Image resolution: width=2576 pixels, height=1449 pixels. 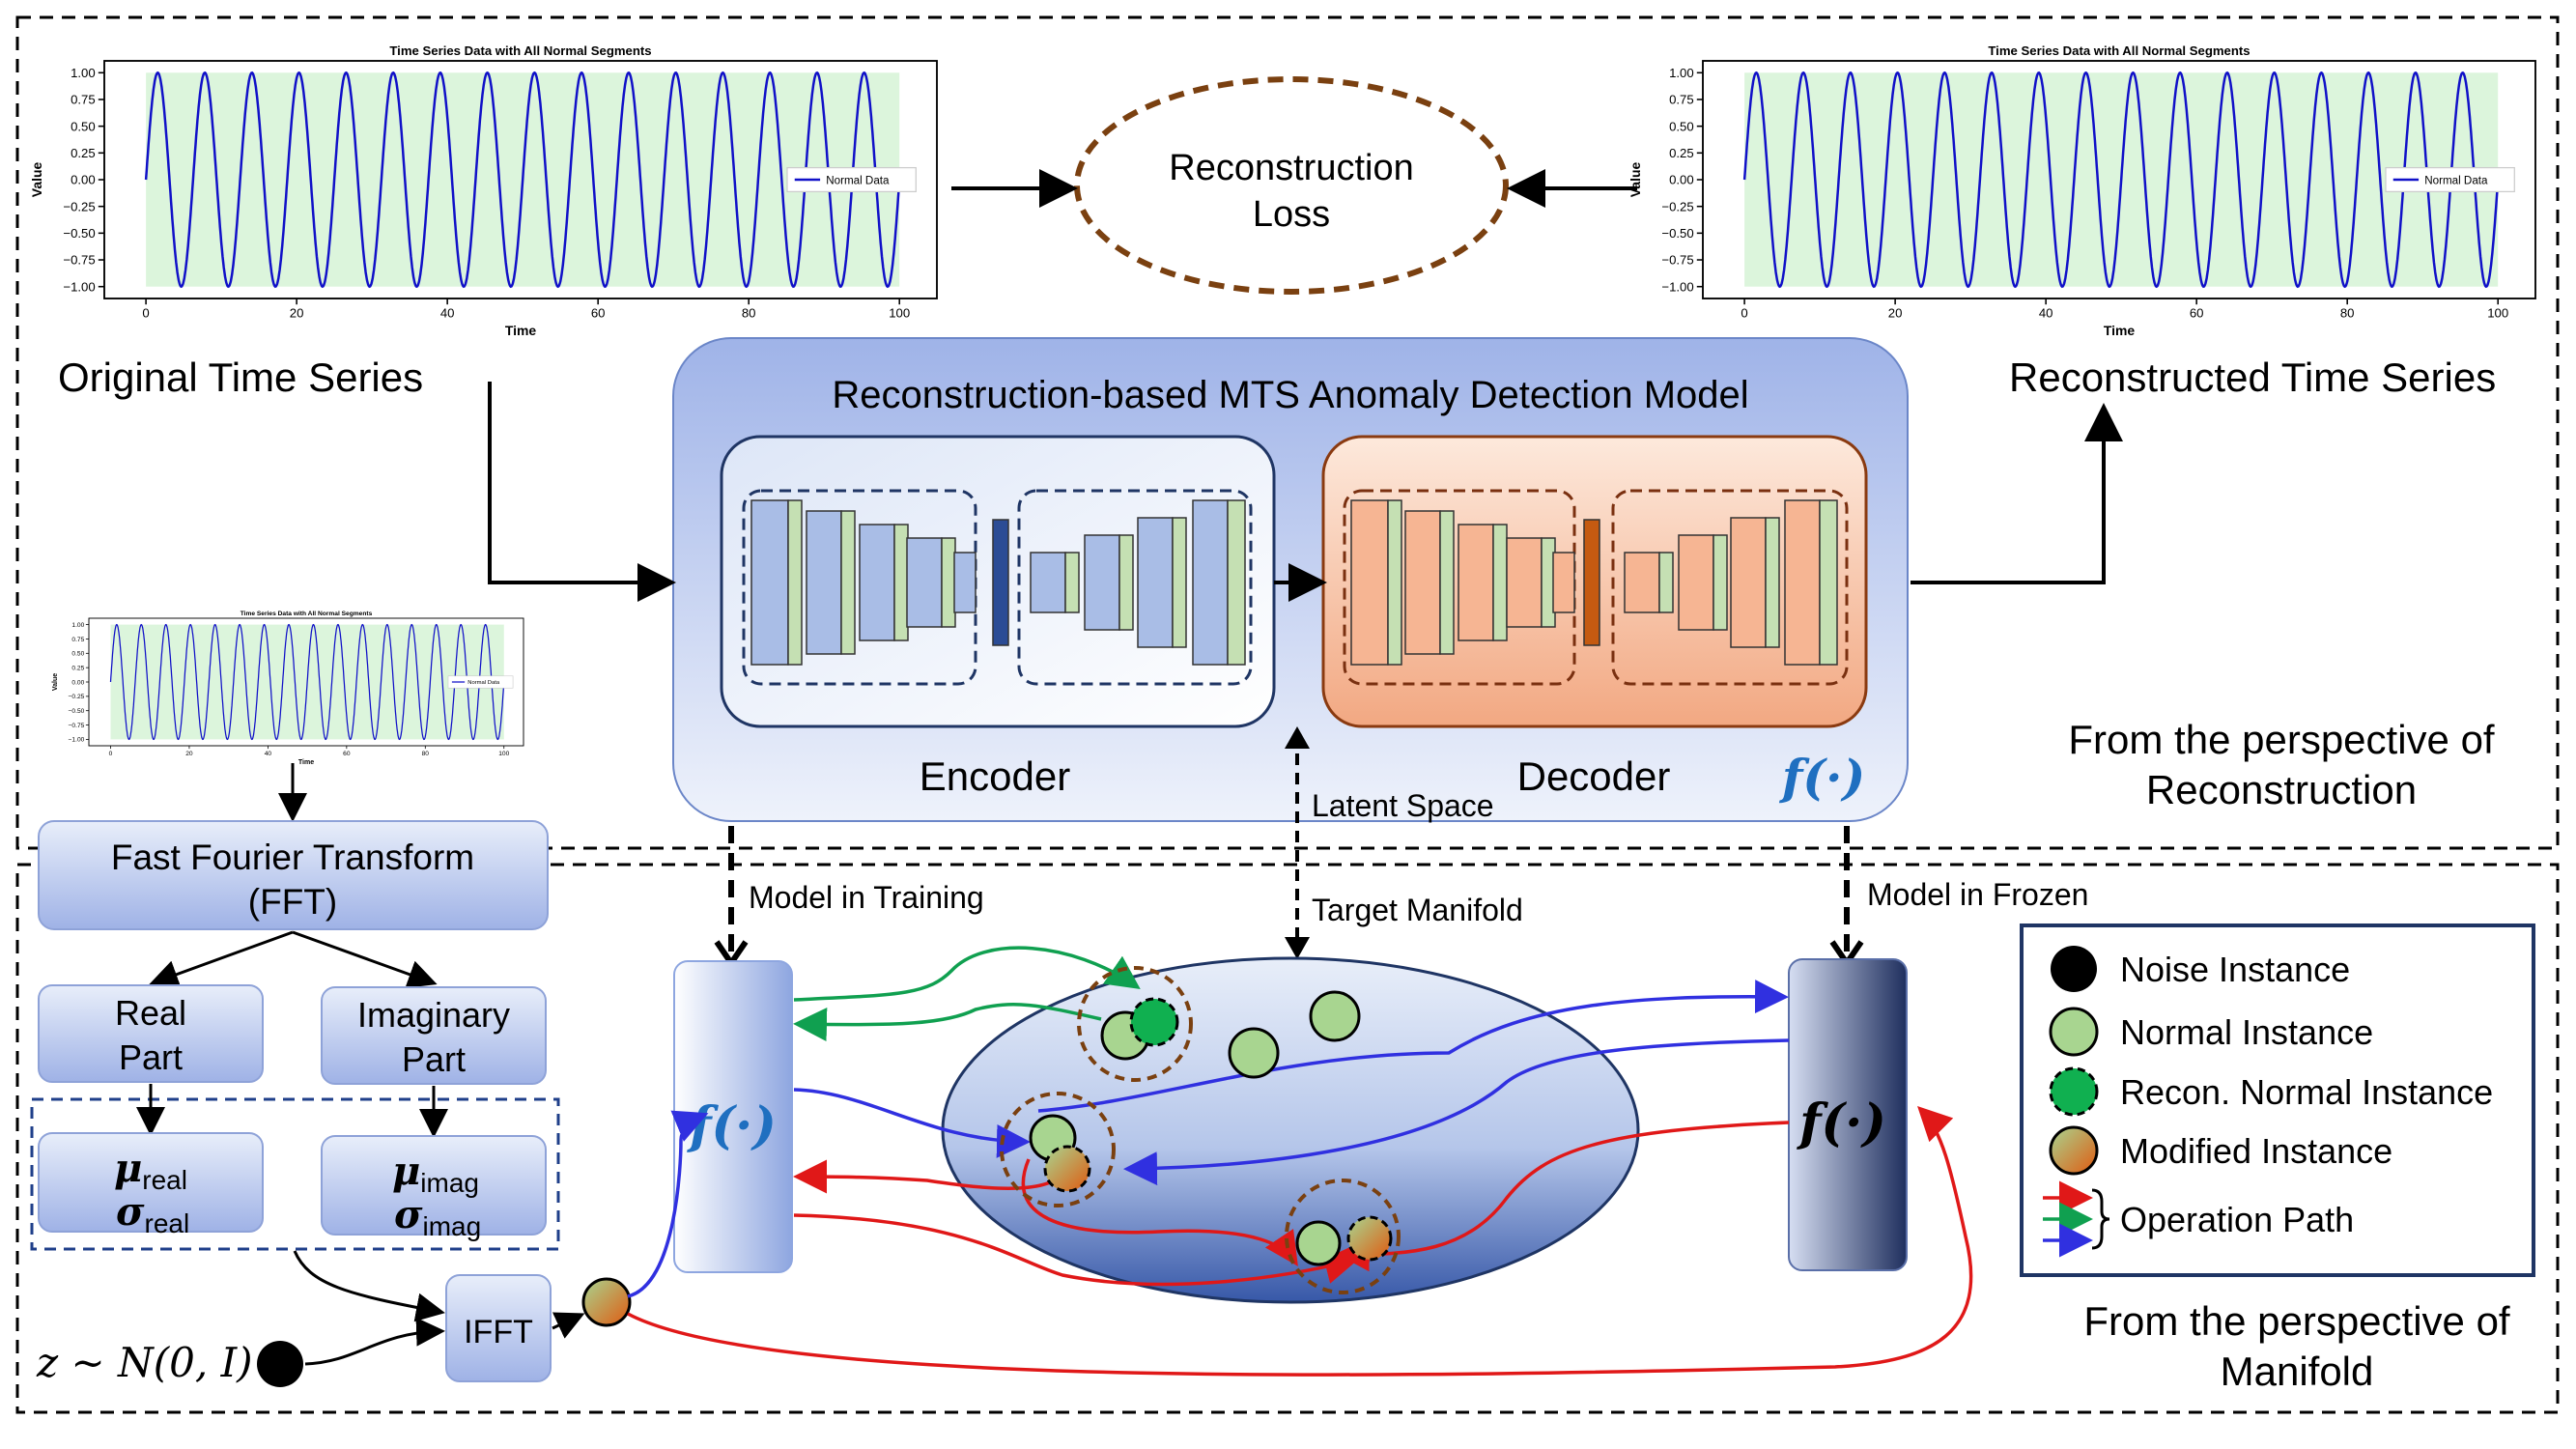 What do you see at coordinates (1977, 894) in the screenshot?
I see `model-in-frozen-label: Model in Frozen` at bounding box center [1977, 894].